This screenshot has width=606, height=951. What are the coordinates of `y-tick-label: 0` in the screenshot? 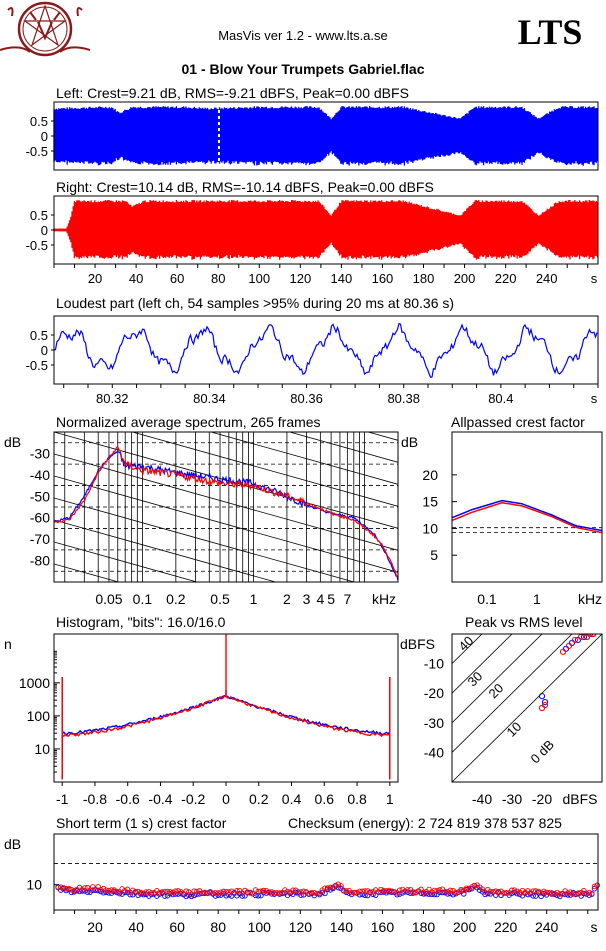 It's located at (44, 136).